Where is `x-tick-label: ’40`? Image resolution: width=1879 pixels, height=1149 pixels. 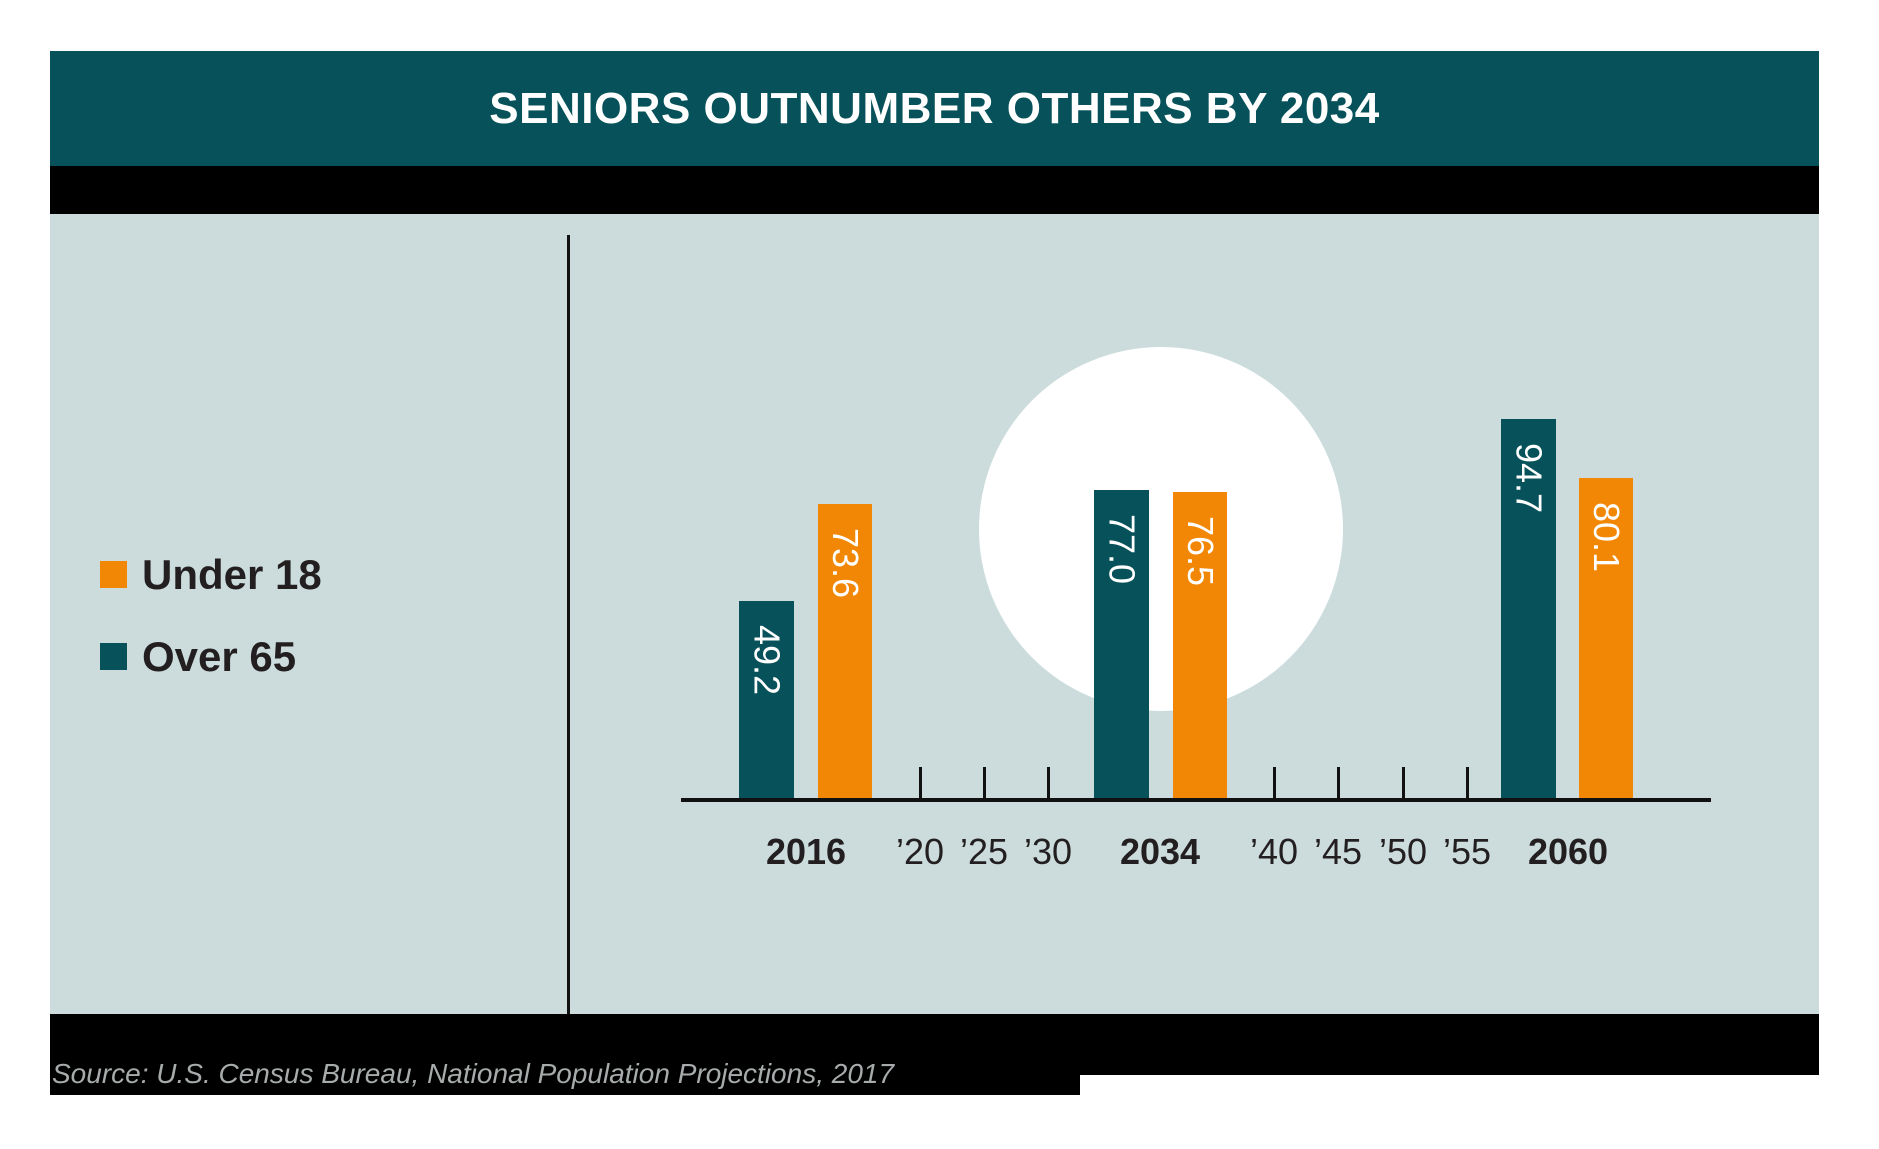 x-tick-label: ’40 is located at coordinates (1274, 851).